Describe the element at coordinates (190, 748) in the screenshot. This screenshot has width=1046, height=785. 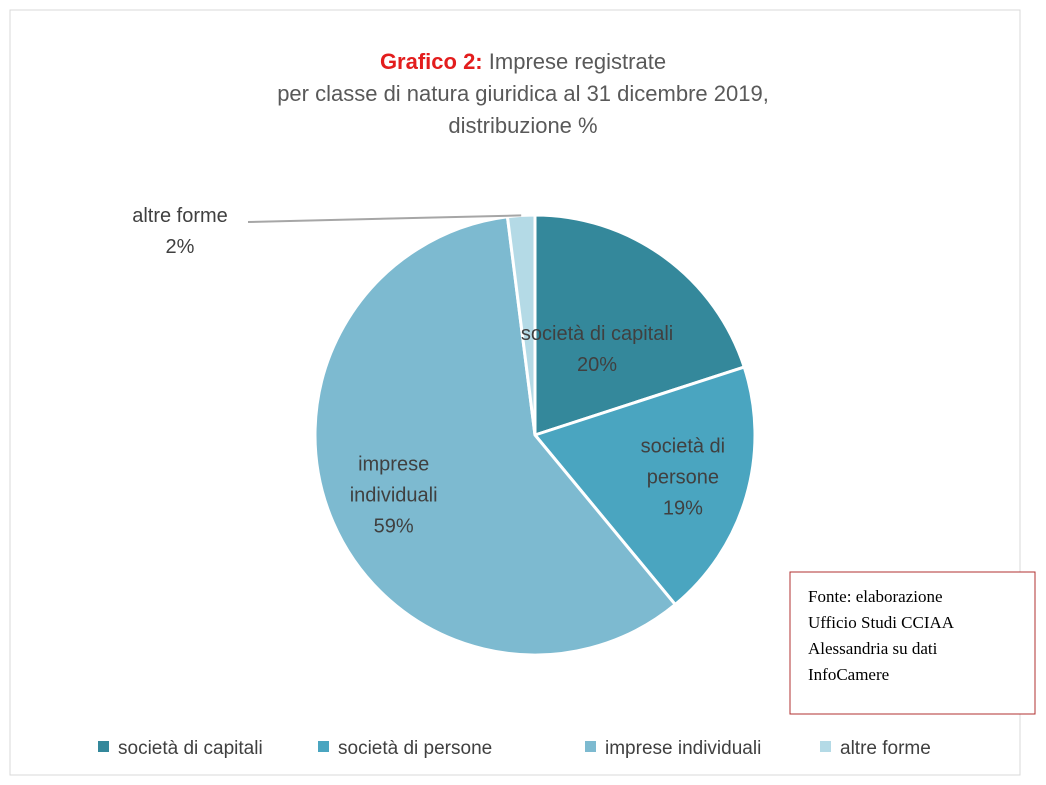
I see `legend-label: società di capitali` at that location.